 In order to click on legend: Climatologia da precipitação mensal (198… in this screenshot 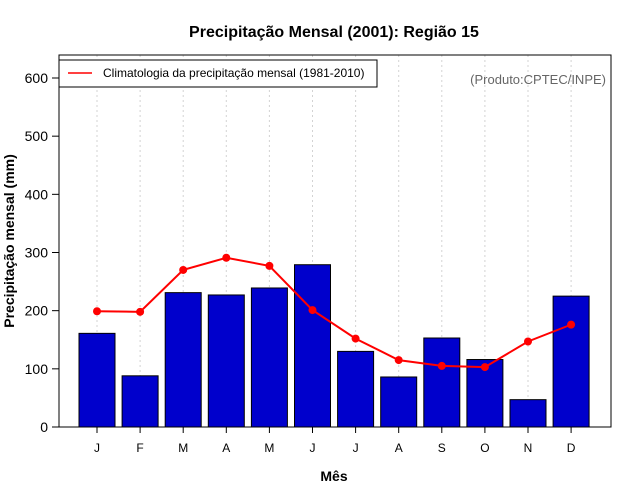, I will do `click(218, 73)`.